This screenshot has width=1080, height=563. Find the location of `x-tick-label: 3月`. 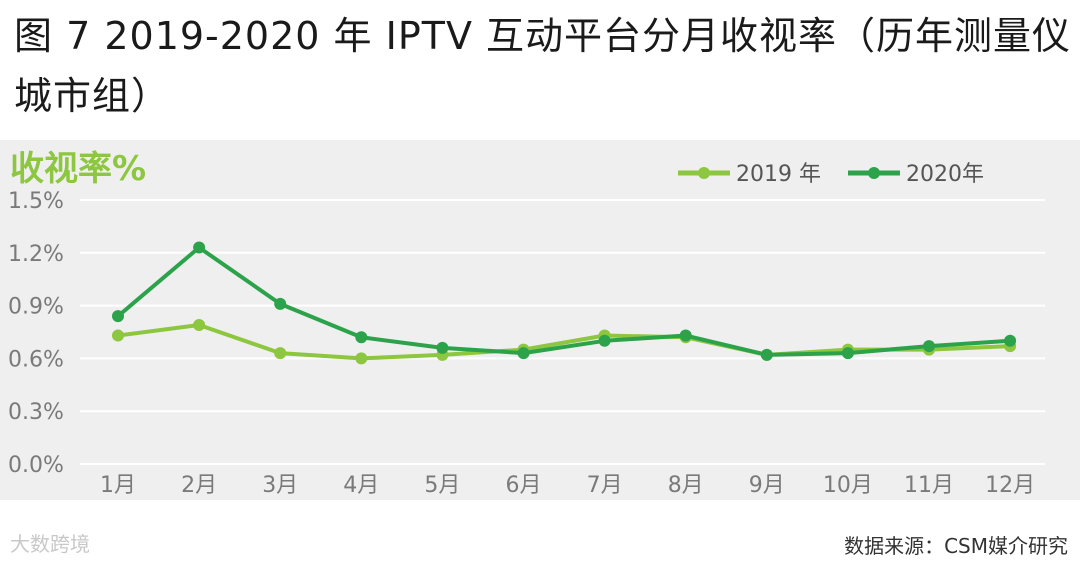

x-tick-label: 3月 is located at coordinates (280, 485).